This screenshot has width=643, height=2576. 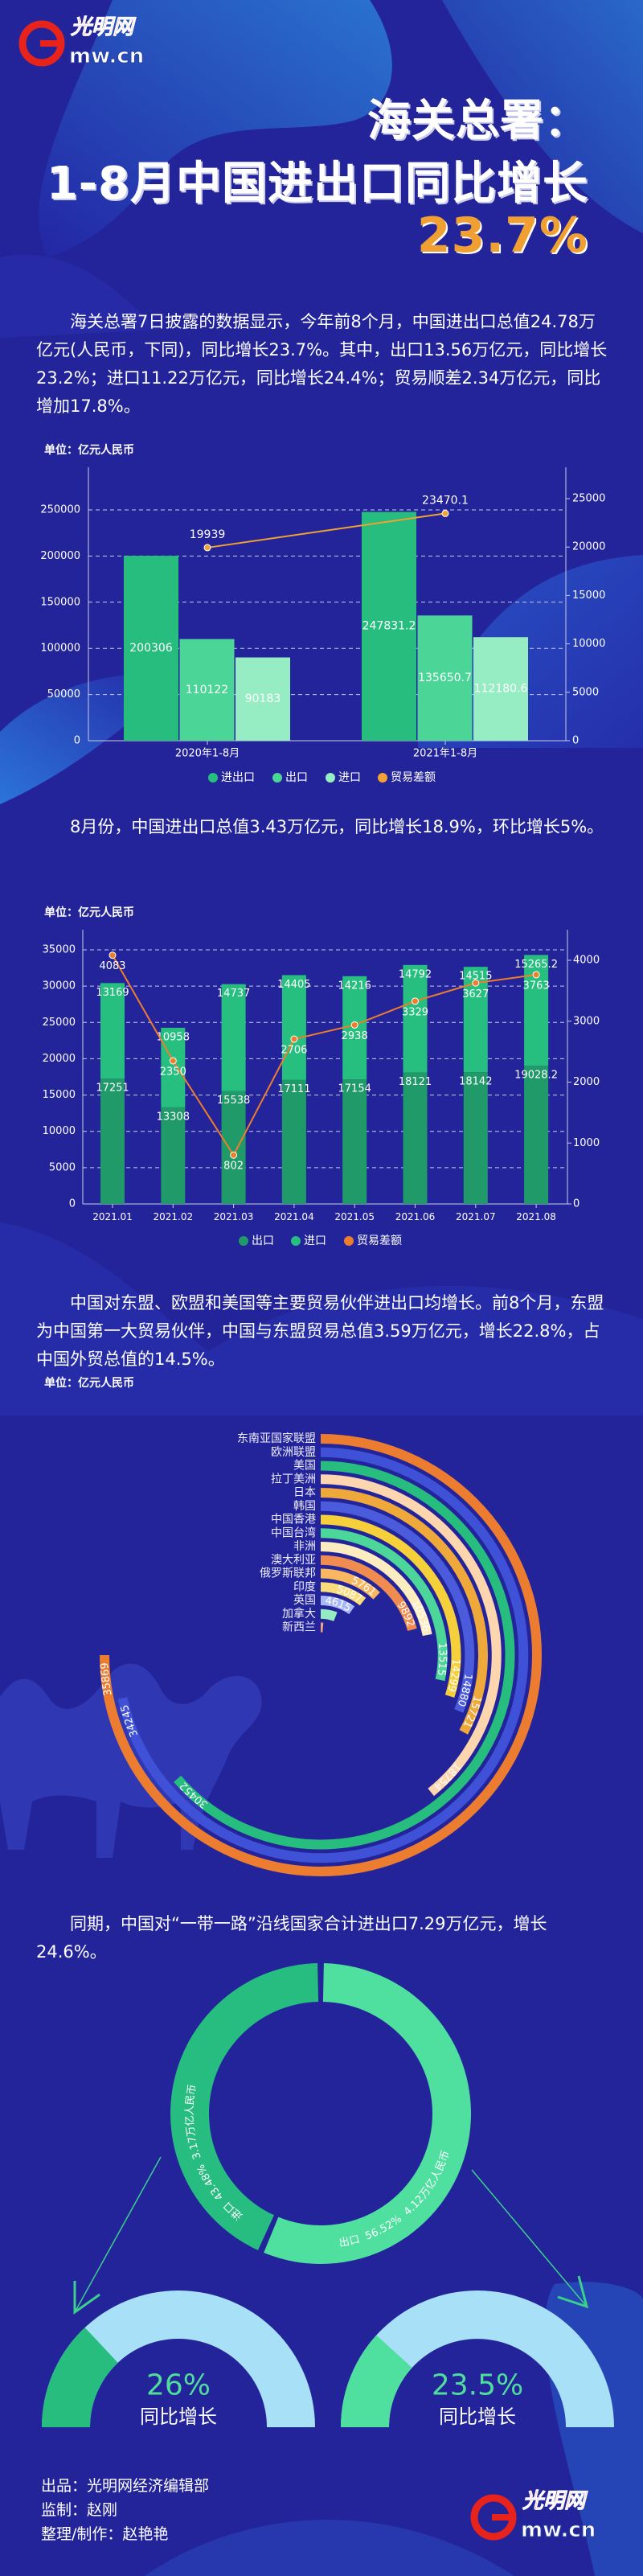 I want to click on partner-label: 拉丁美洲, so click(x=293, y=1479).